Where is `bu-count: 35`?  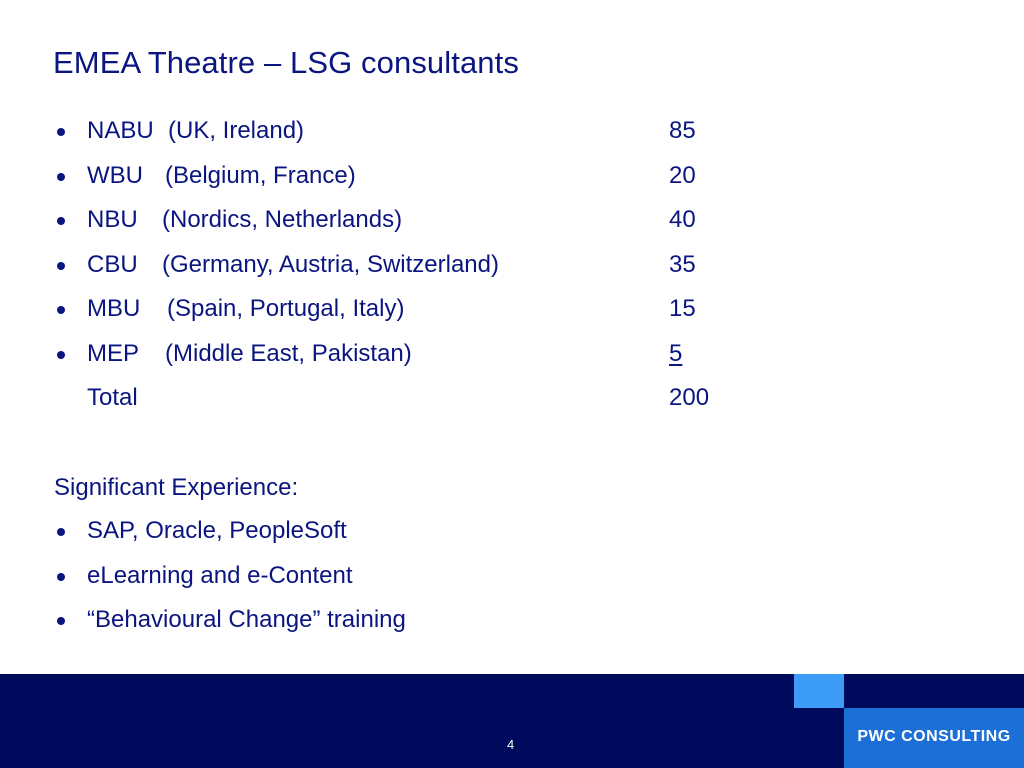 bu-count: 35 is located at coordinates (682, 264).